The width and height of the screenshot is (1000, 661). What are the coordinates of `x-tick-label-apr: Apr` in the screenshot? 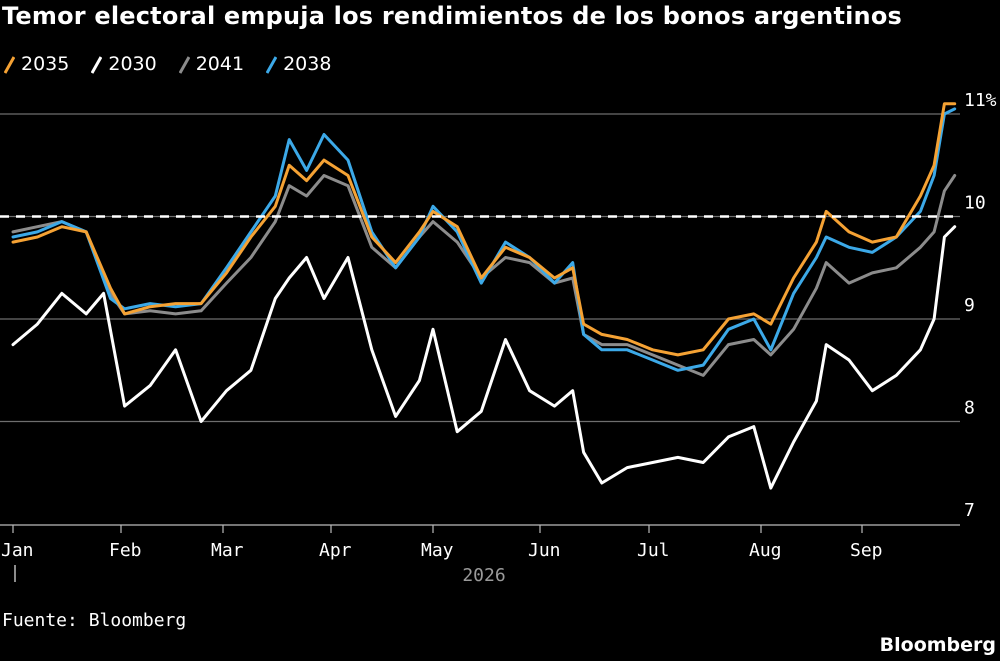 It's located at (335, 550).